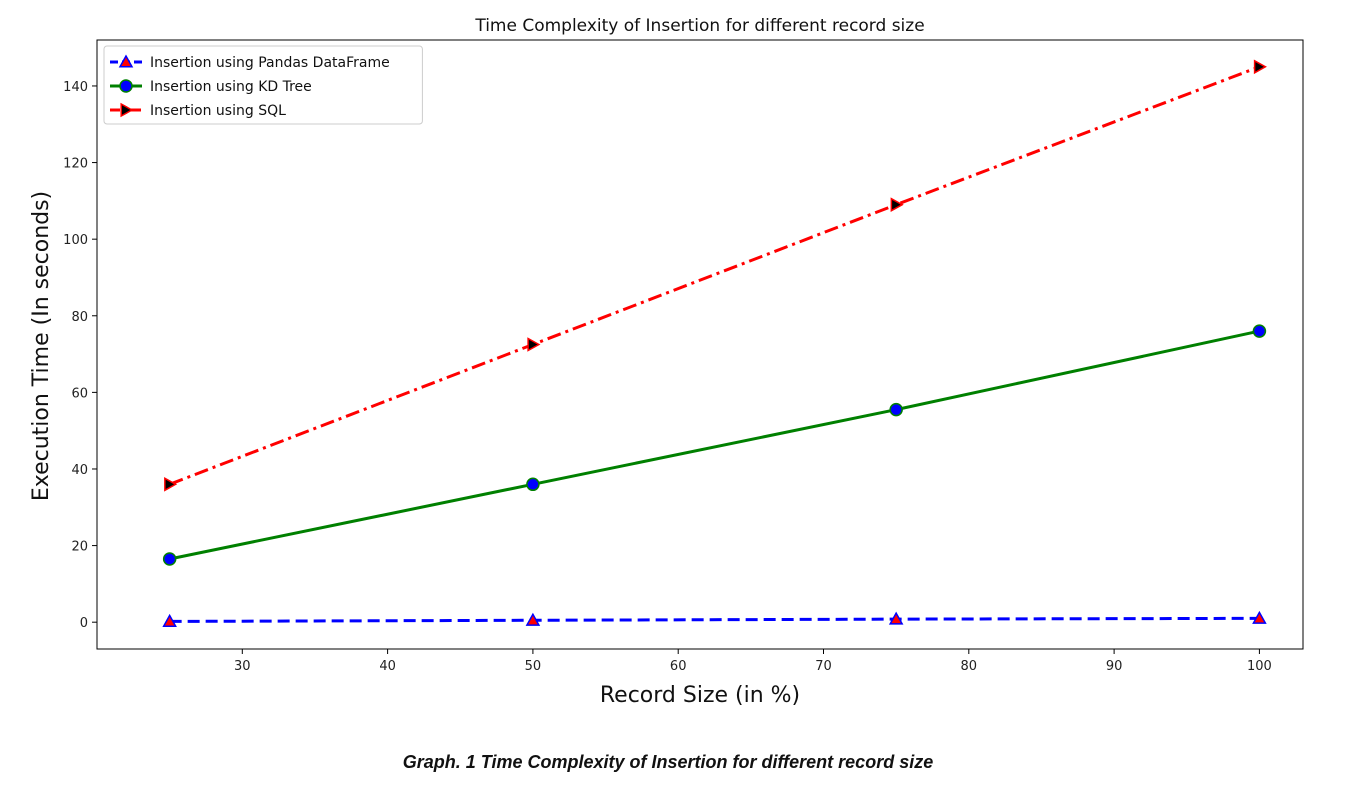 Image resolution: width=1356 pixels, height=792 pixels. What do you see at coordinates (1114, 666) in the screenshot?
I see `x-tick-label: 90` at bounding box center [1114, 666].